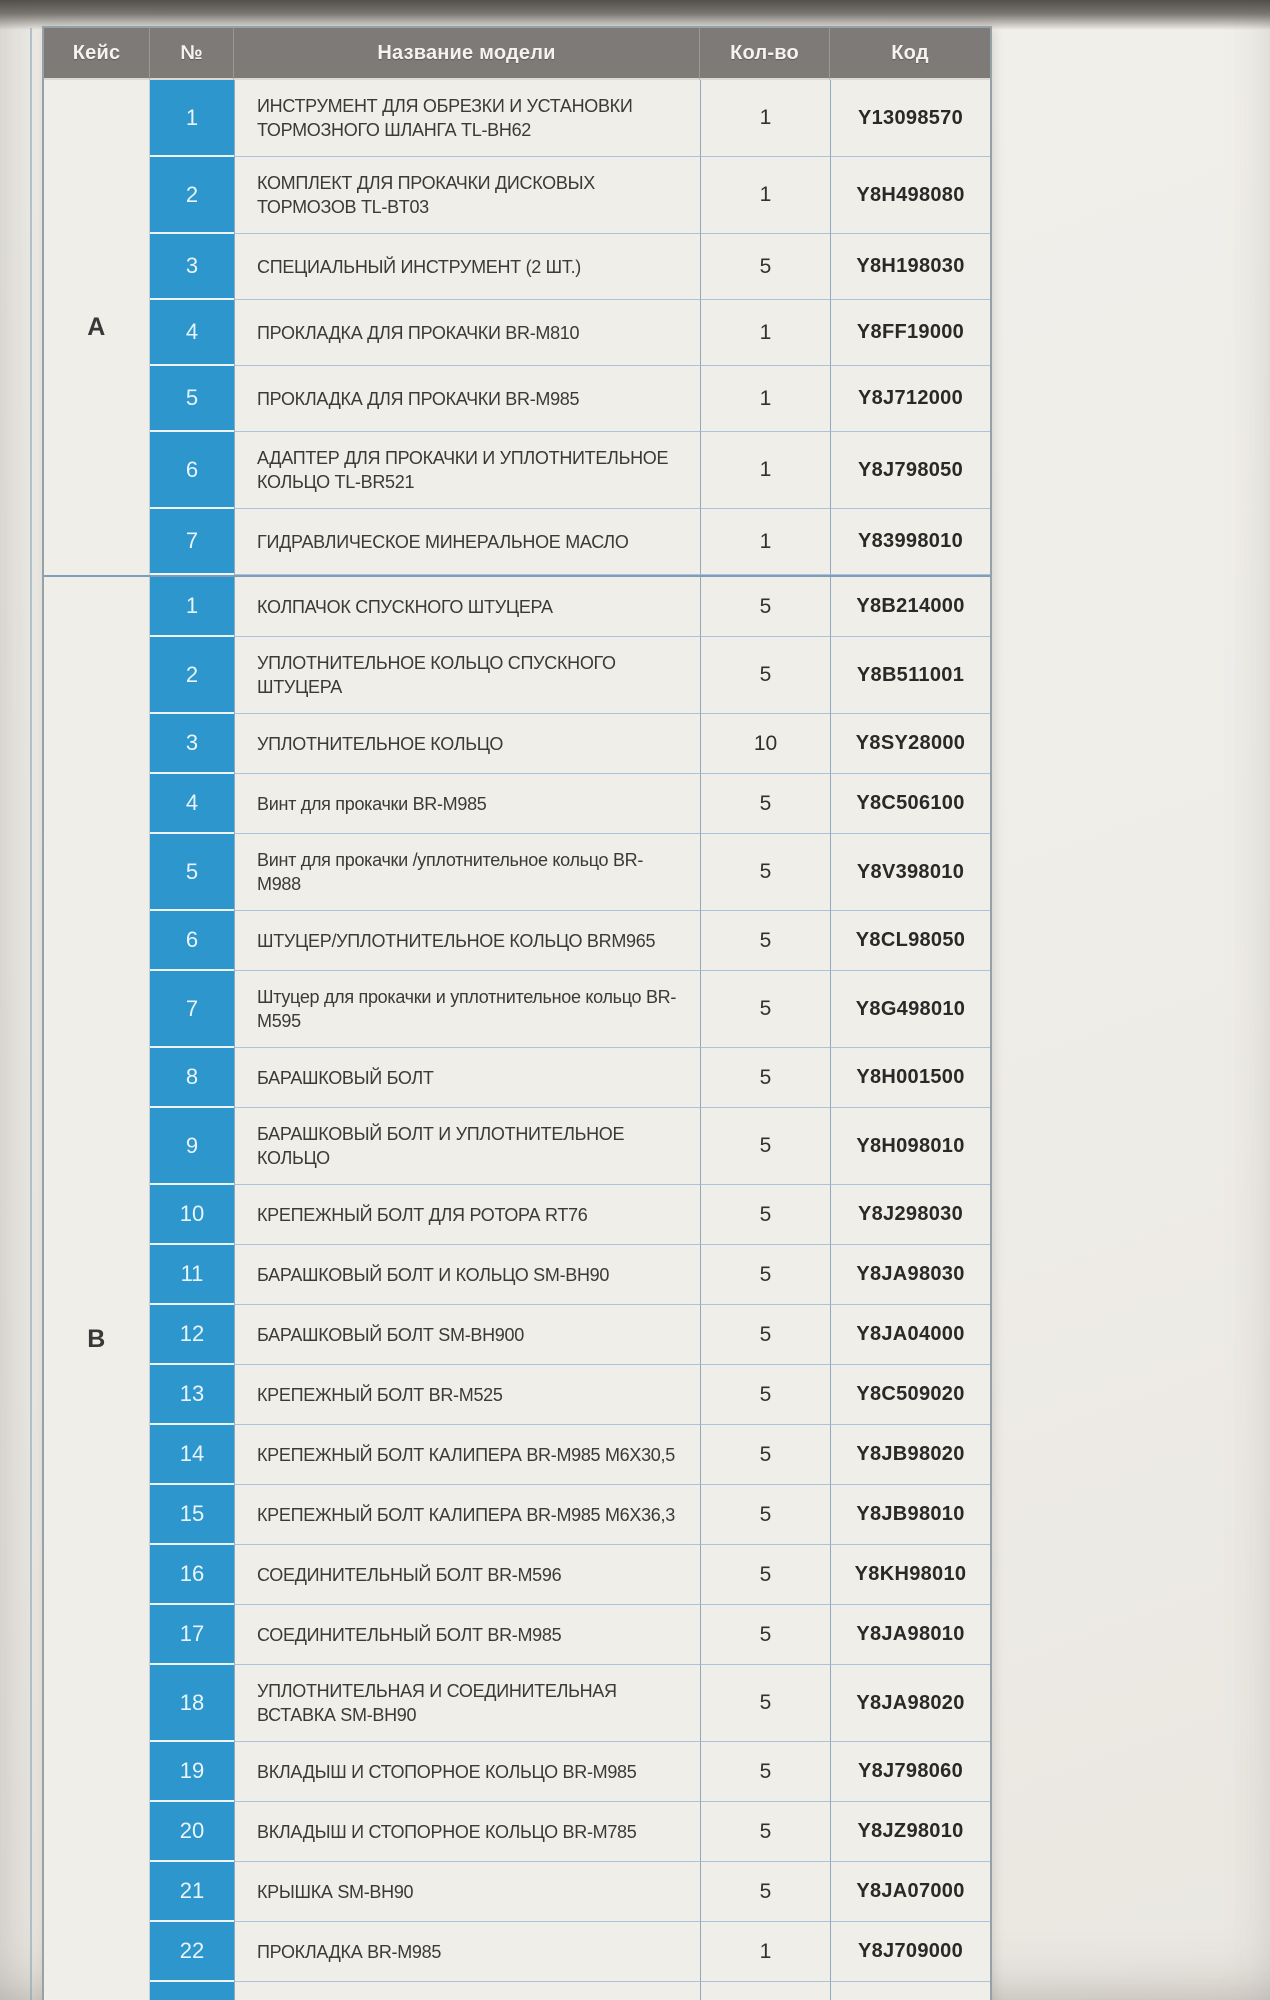  What do you see at coordinates (910, 1009) in the screenshot?
I see `row-code-cell: Y8G498010` at bounding box center [910, 1009].